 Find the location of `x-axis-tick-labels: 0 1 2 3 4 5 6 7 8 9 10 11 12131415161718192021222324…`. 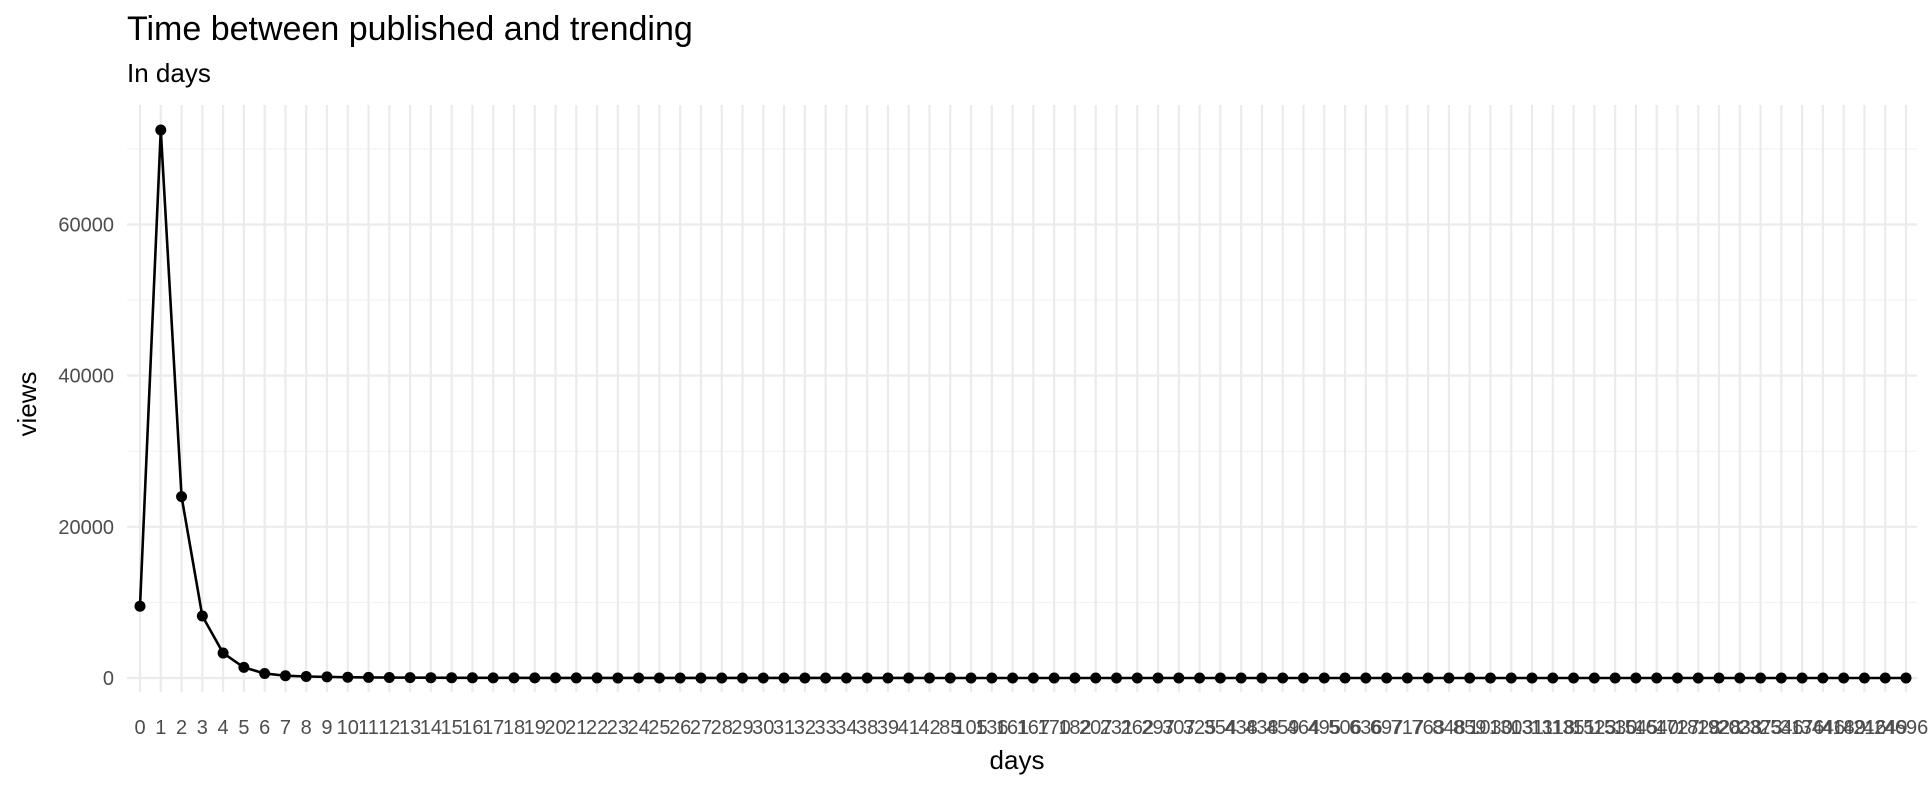

x-axis-tick-labels: 0 1 2 3 4 5 6 7 8 9 10 11 12131415161718192021222324… is located at coordinates (1031, 728).